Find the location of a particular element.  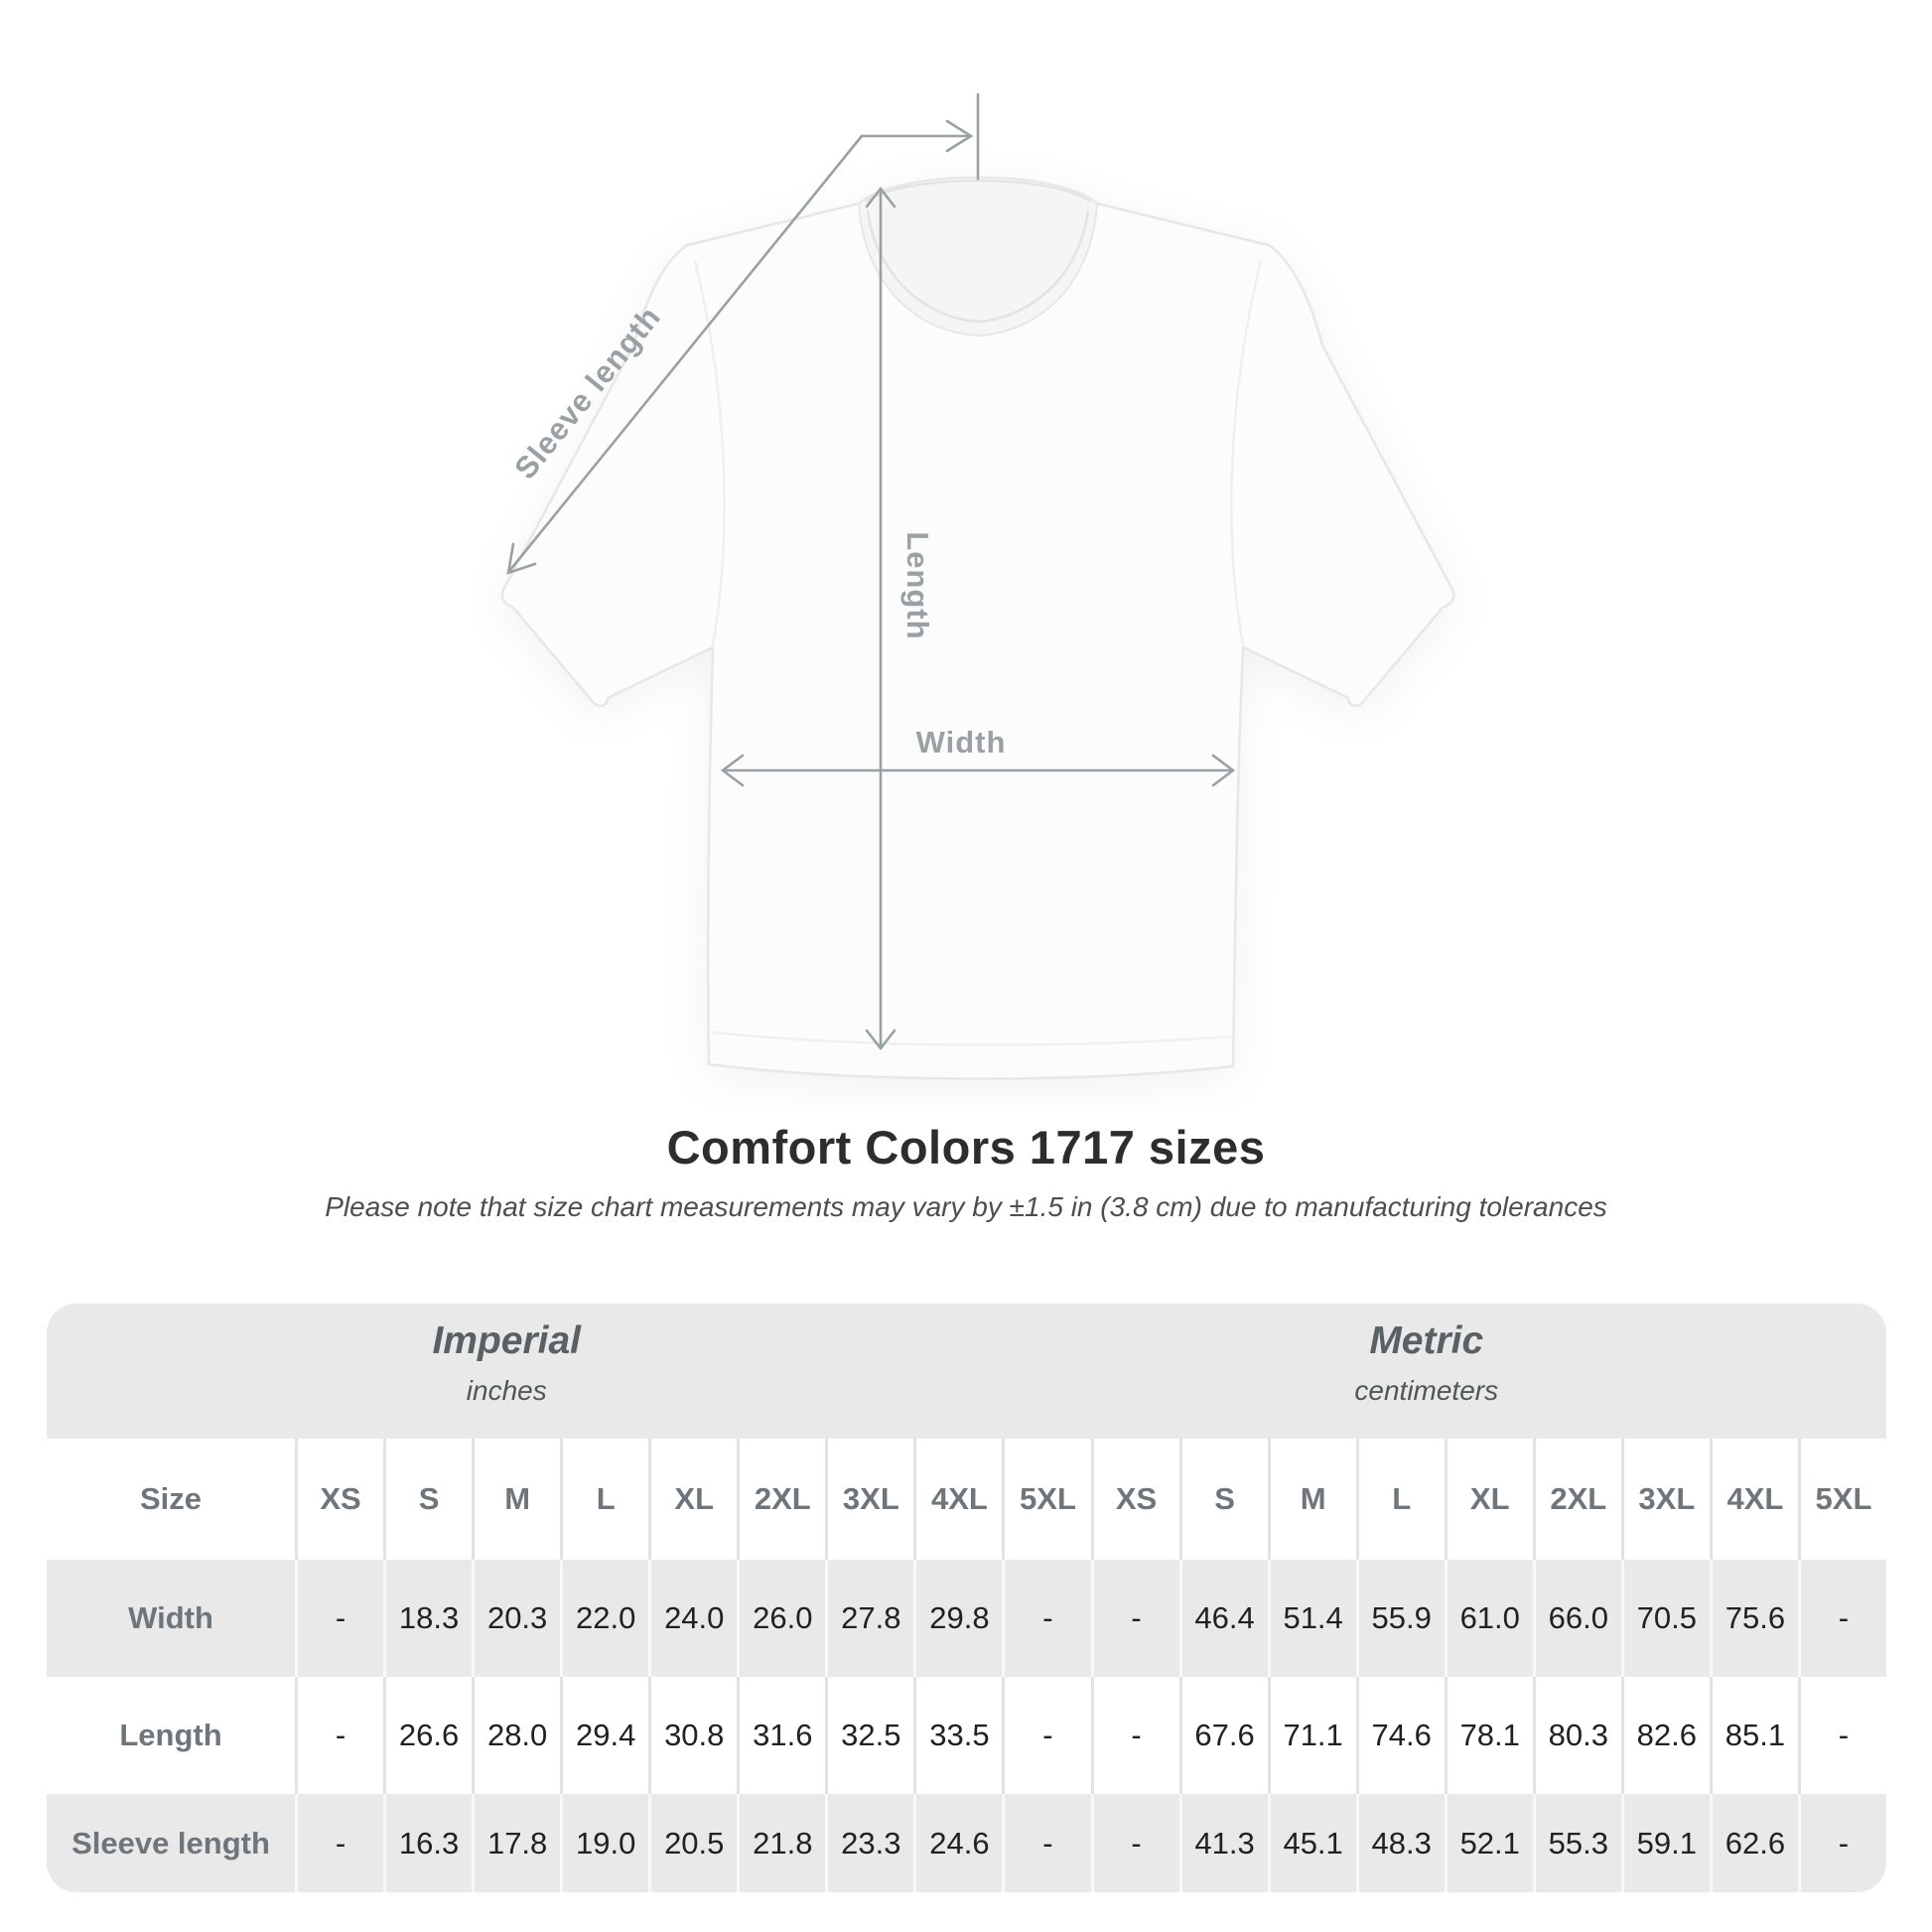

imperial-value-cell: 17.8 is located at coordinates (516, 1843).